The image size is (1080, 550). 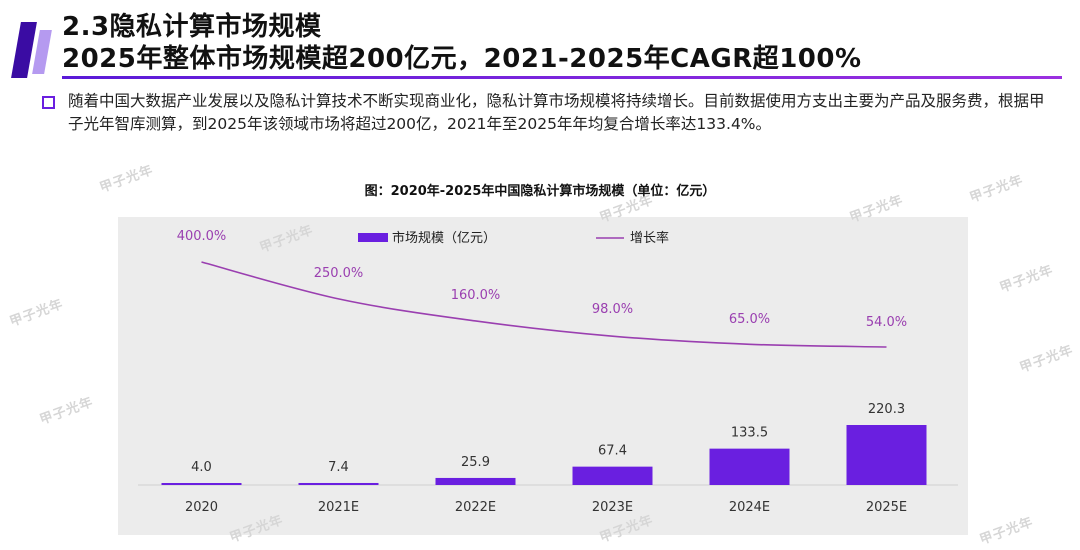 I want to click on growth-rate-label: 98.0%, so click(x=612, y=309).